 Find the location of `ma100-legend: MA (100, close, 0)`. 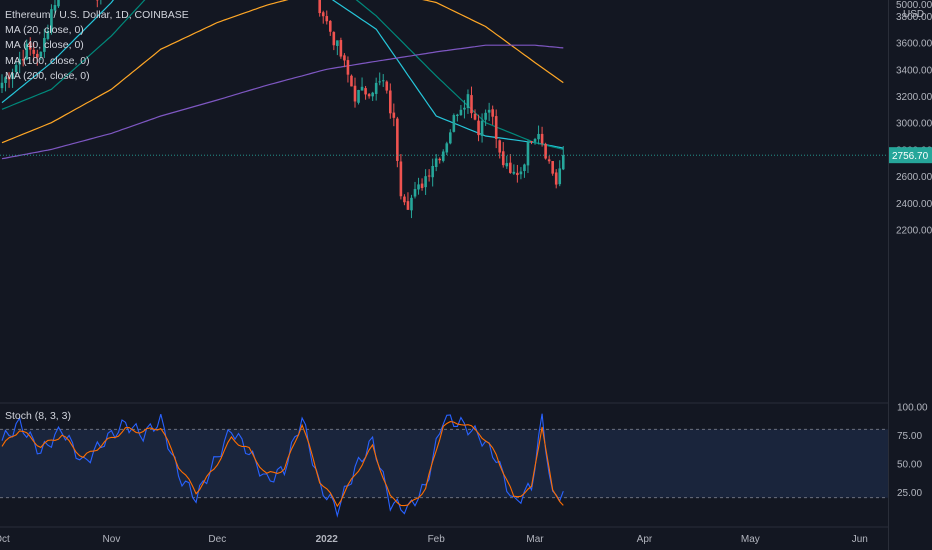

ma100-legend: MA (100, close, 0) is located at coordinates (47, 60).